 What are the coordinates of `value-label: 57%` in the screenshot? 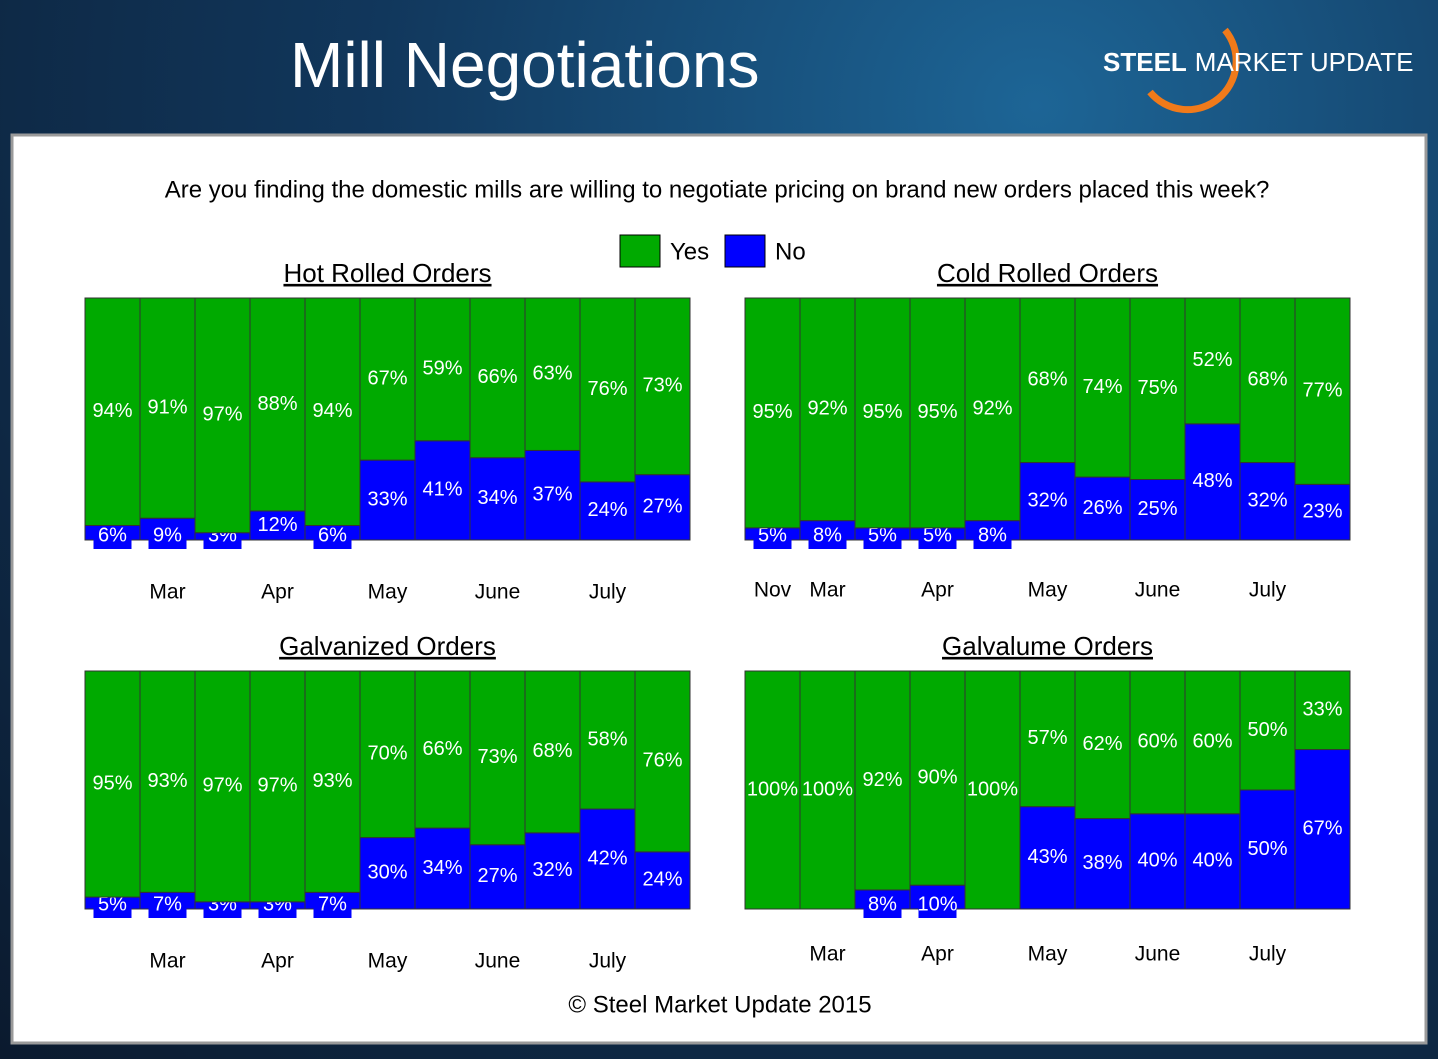 It's located at (1047, 738).